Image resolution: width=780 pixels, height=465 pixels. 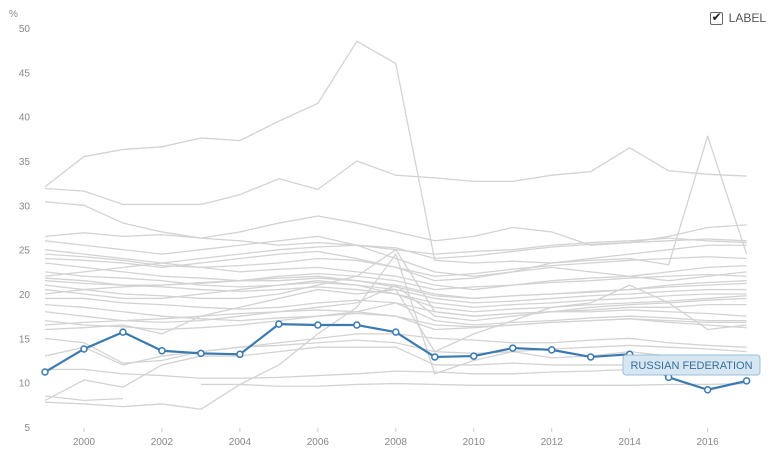 I want to click on x-axis: 2000 2002 2004 2006 2008 2010 2012 2014 2016, so click(x=396, y=438).